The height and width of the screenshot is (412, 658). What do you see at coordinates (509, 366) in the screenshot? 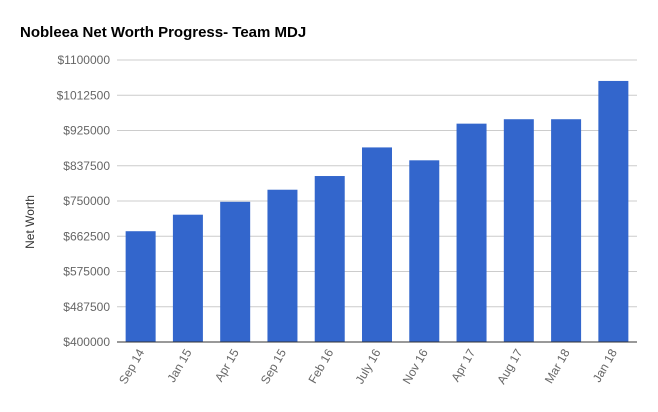
I see `x-tick-label: Aug 17` at bounding box center [509, 366].